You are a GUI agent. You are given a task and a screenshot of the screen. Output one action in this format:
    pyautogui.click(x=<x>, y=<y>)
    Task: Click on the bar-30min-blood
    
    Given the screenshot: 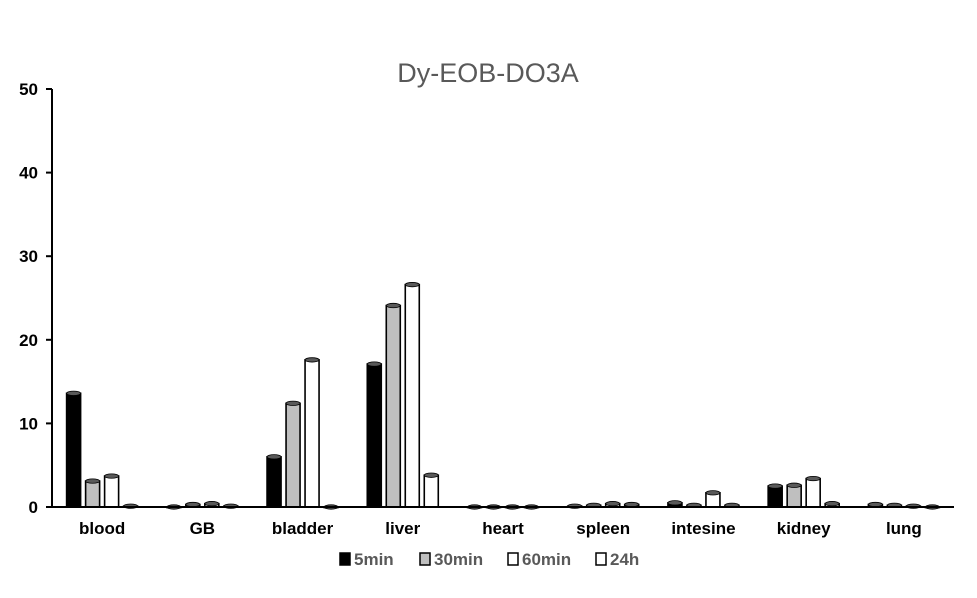 What is the action you would take?
    pyautogui.click(x=92, y=494)
    